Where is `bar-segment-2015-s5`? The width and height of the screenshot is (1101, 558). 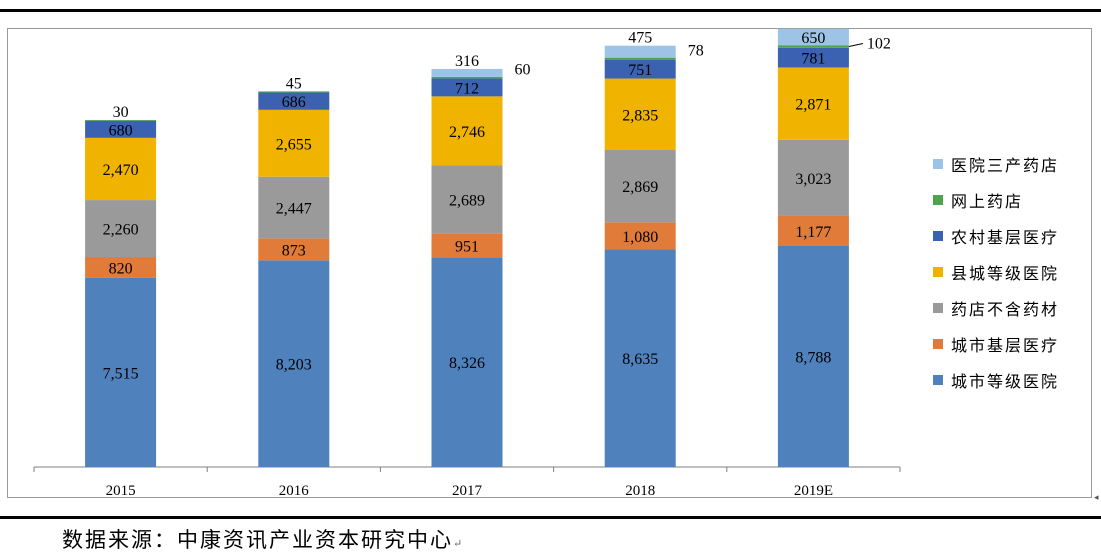 bar-segment-2015-s5 is located at coordinates (121, 120).